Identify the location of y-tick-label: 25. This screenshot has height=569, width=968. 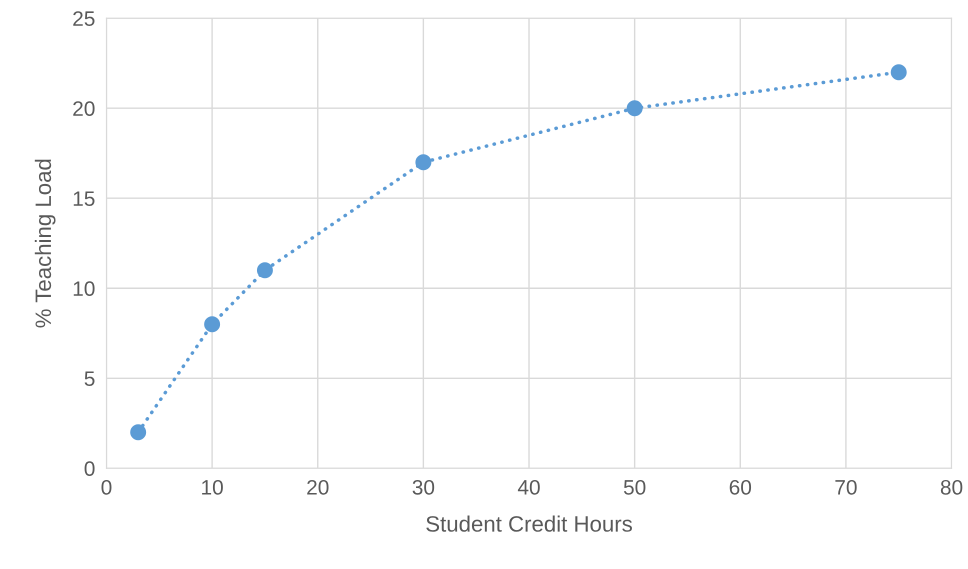
(83, 18).